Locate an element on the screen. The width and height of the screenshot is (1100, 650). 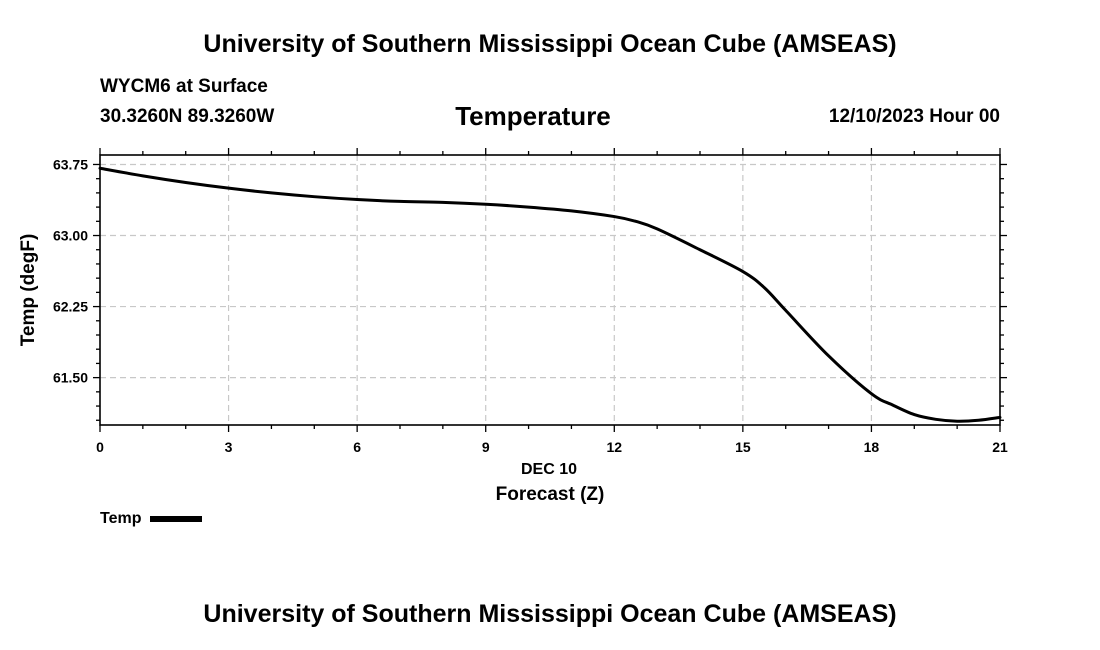
x-tick-label: 18 is located at coordinates (872, 447).